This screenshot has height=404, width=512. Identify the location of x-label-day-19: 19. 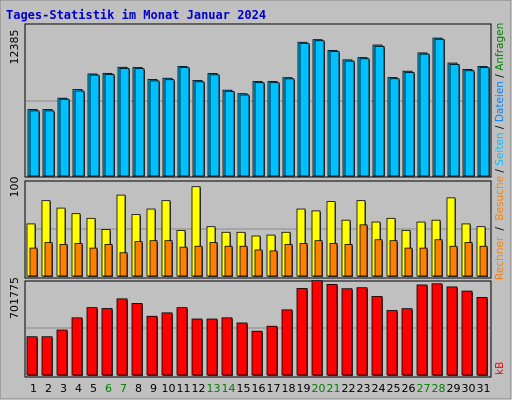
(304, 388).